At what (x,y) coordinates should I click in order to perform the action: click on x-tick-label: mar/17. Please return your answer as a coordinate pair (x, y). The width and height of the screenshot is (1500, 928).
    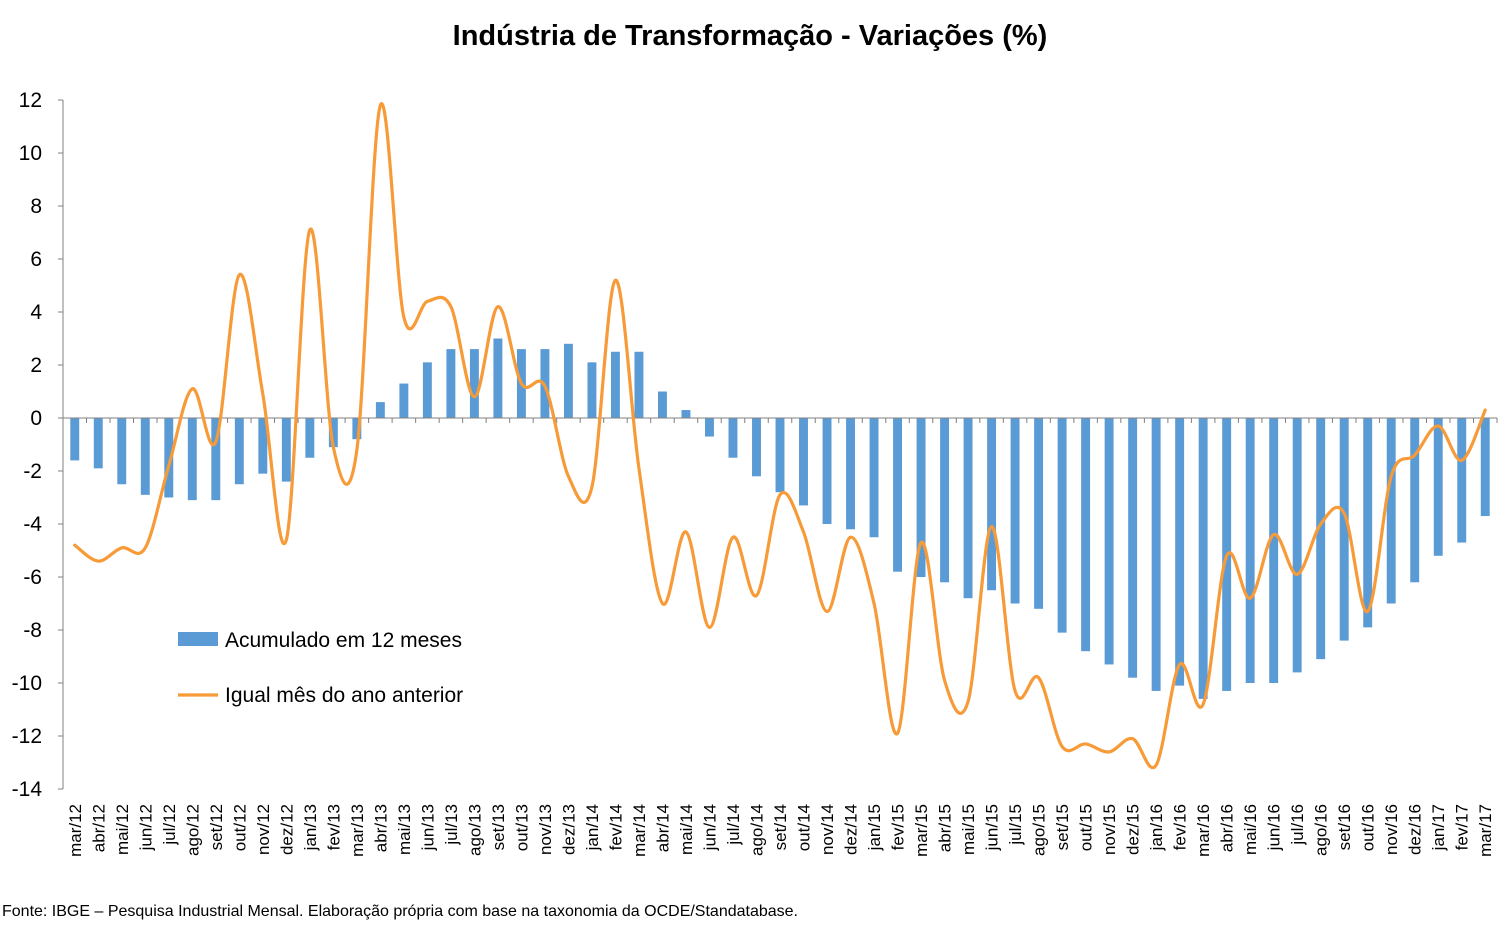
    Looking at the image, I should click on (1485, 830).